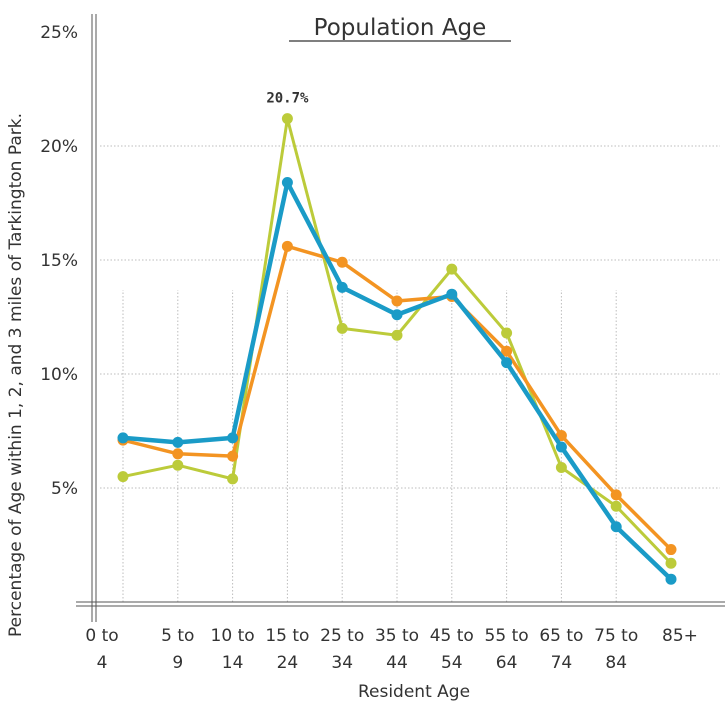 This screenshot has width=725, height=708. Describe the element at coordinates (59, 147) in the screenshot. I see `y-tick-label: 20%` at that location.